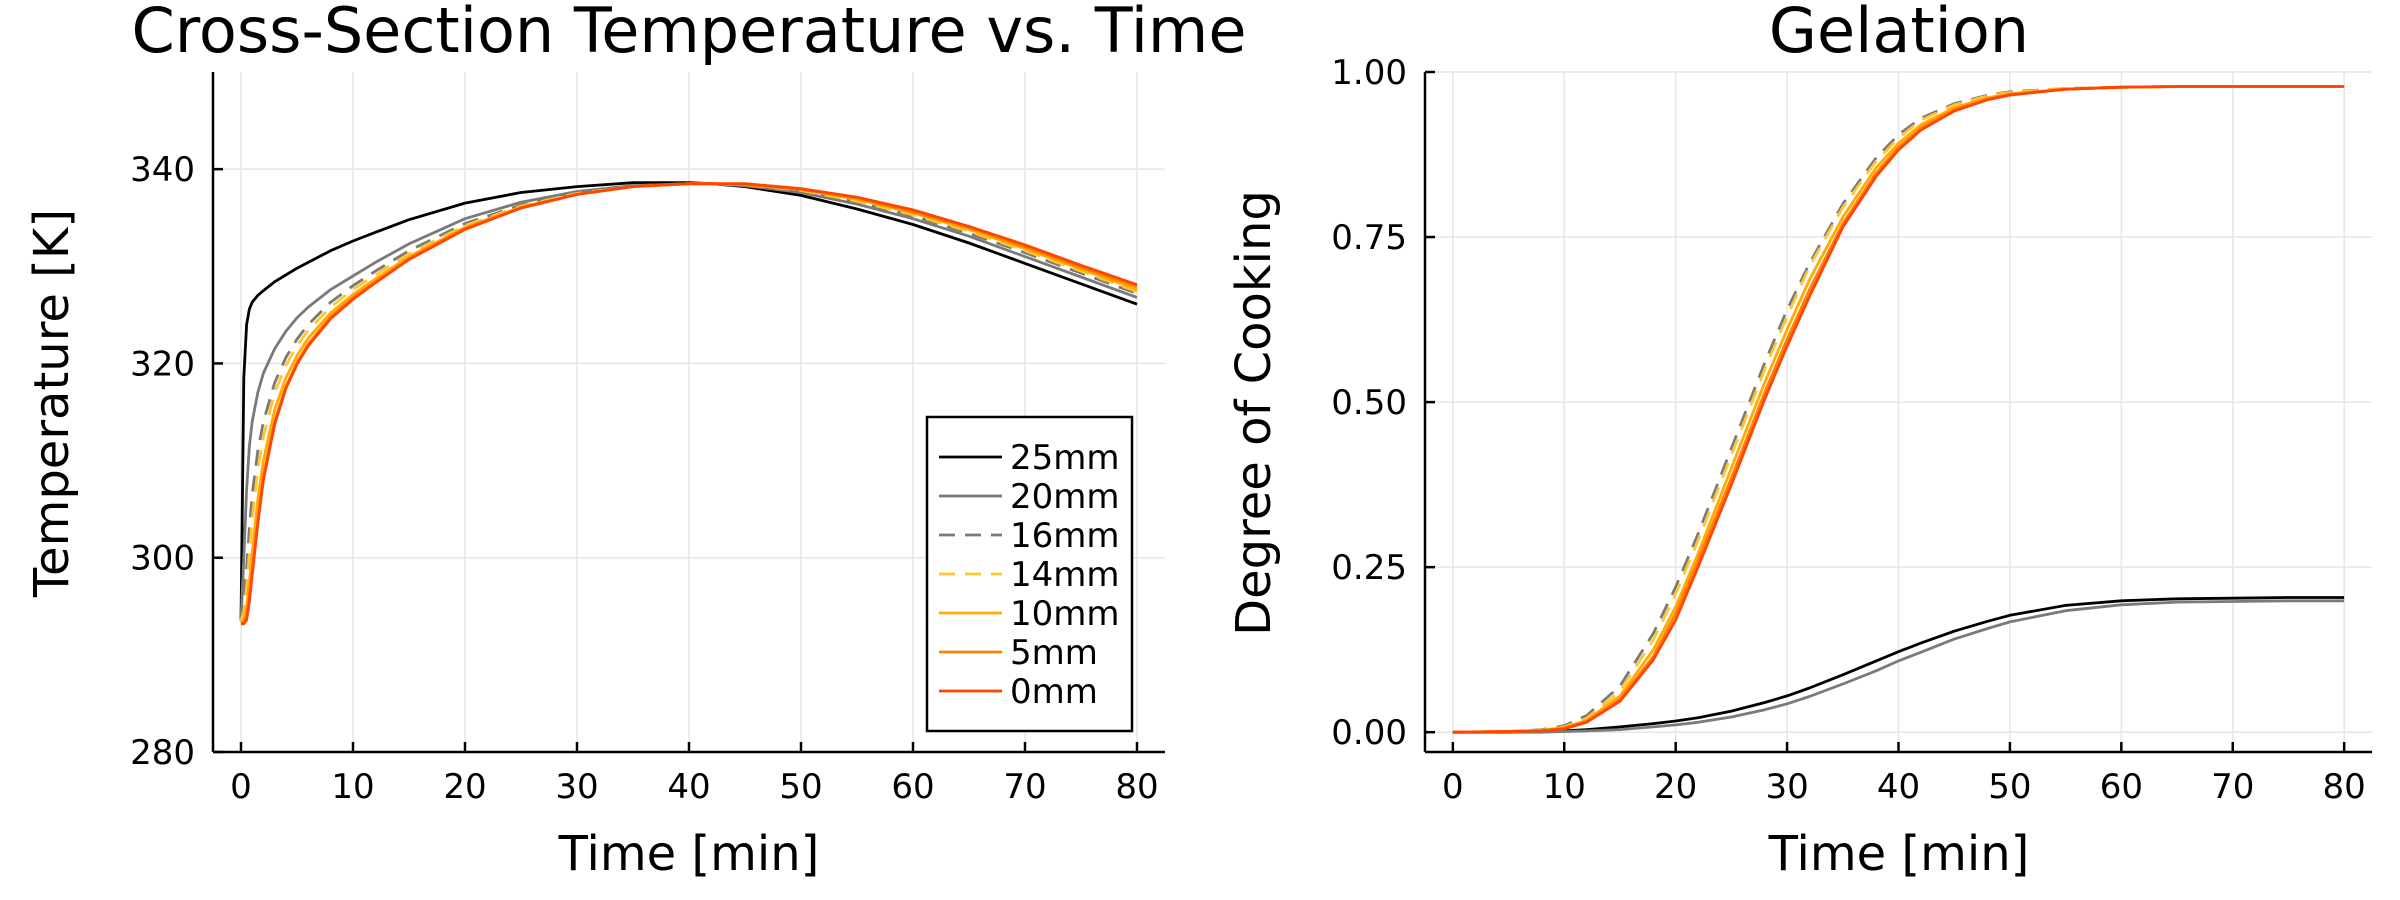 The image size is (2400, 900). What do you see at coordinates (688, 787) in the screenshot?
I see `temperature-x-tick-label: 40` at bounding box center [688, 787].